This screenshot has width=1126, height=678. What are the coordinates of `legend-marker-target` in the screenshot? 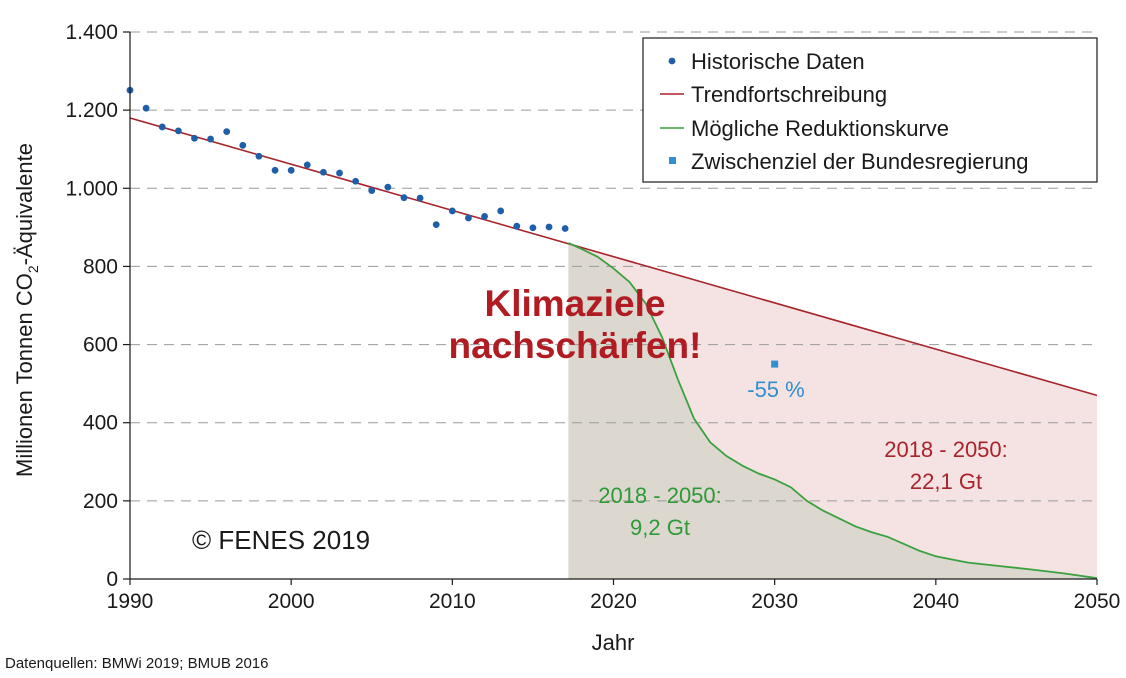 It's located at (672, 160).